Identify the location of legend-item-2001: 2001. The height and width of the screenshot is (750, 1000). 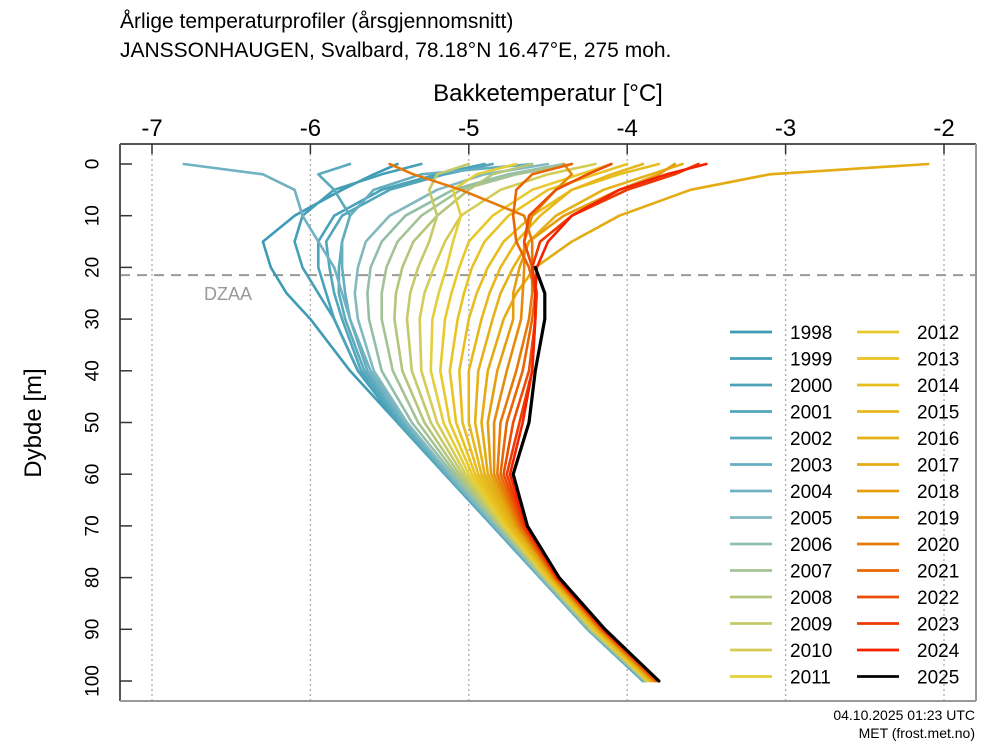
(781, 413).